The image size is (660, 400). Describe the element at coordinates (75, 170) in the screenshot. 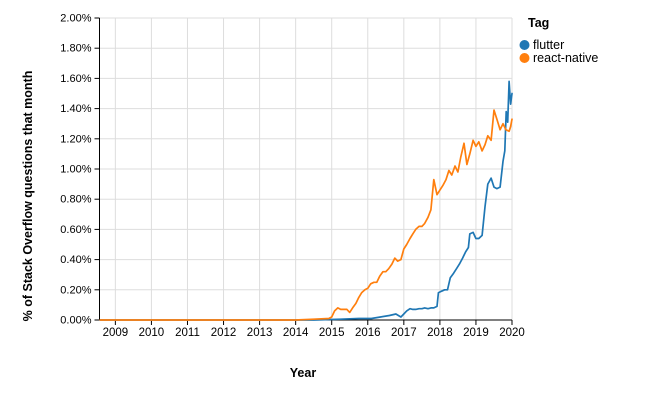

I see `y-tick-label: 1.00%` at that location.